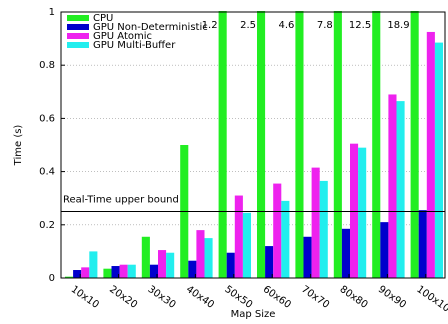 The height and width of the screenshot is (324, 448). Describe the element at coordinates (431, 301) in the screenshot. I see `x-tick-label: 100x100` at that location.